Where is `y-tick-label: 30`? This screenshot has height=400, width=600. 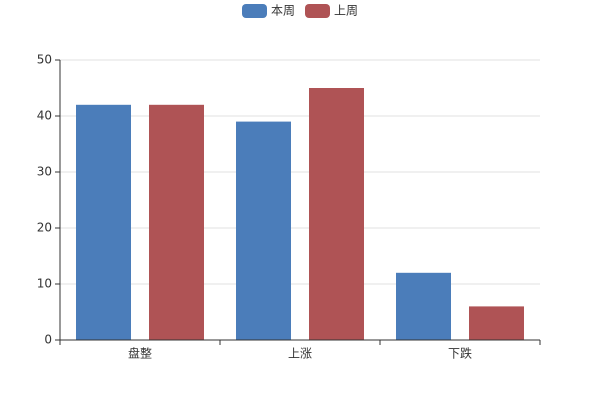 y-tick-label: 30 is located at coordinates (44, 172).